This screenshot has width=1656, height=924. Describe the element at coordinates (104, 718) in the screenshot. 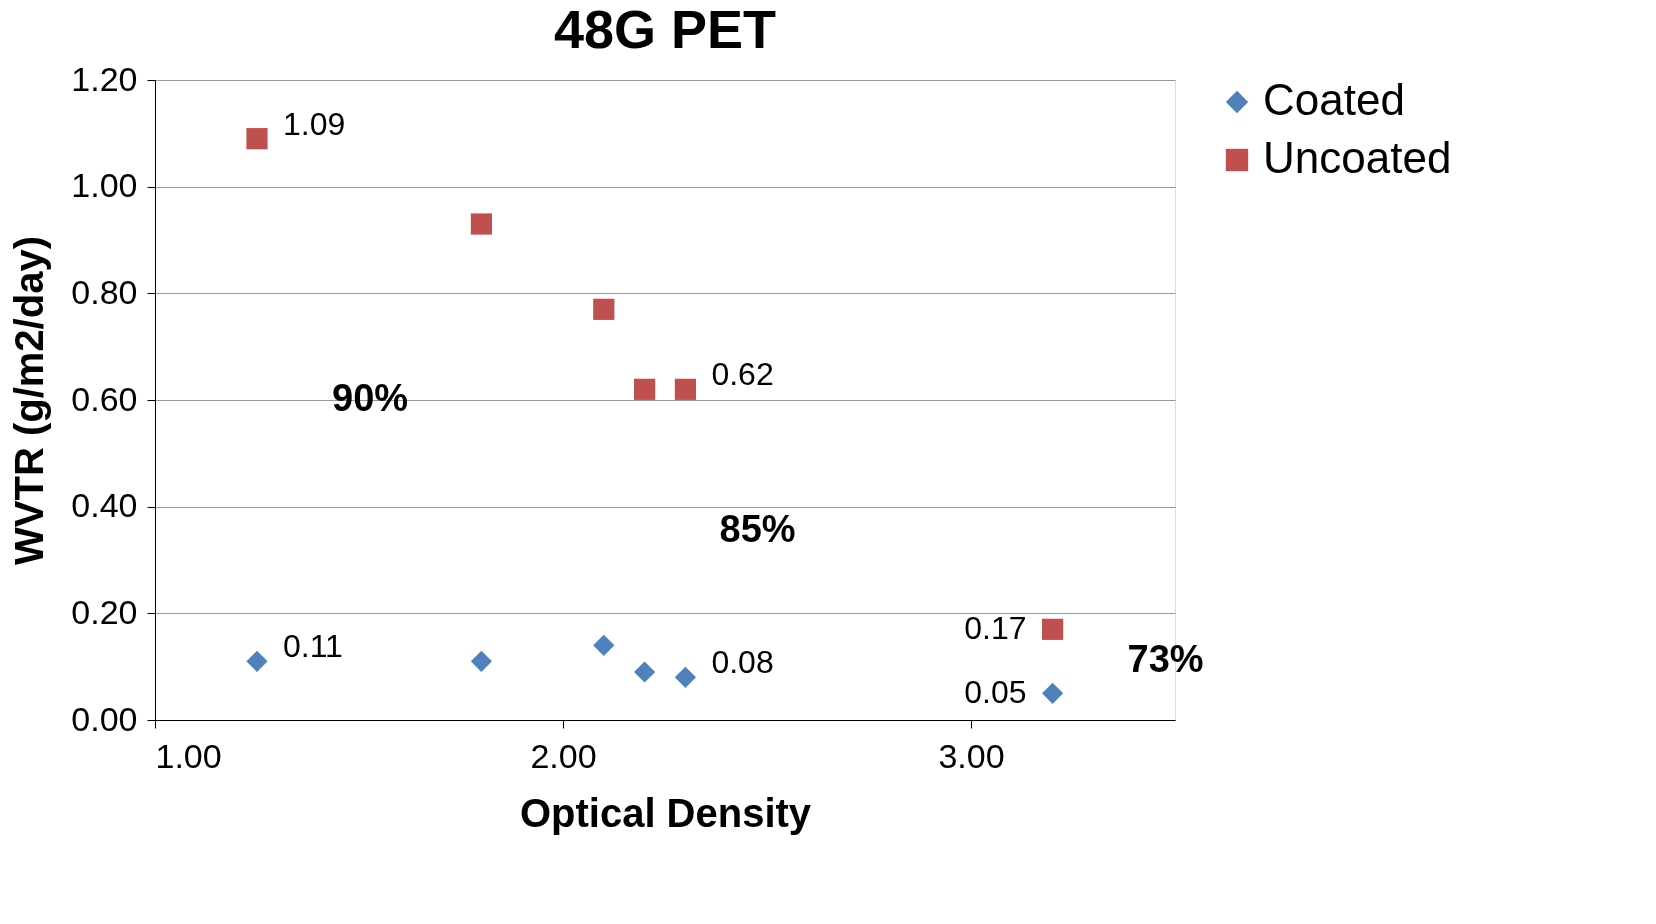

I see `y-tick-label: 0.00` at that location.